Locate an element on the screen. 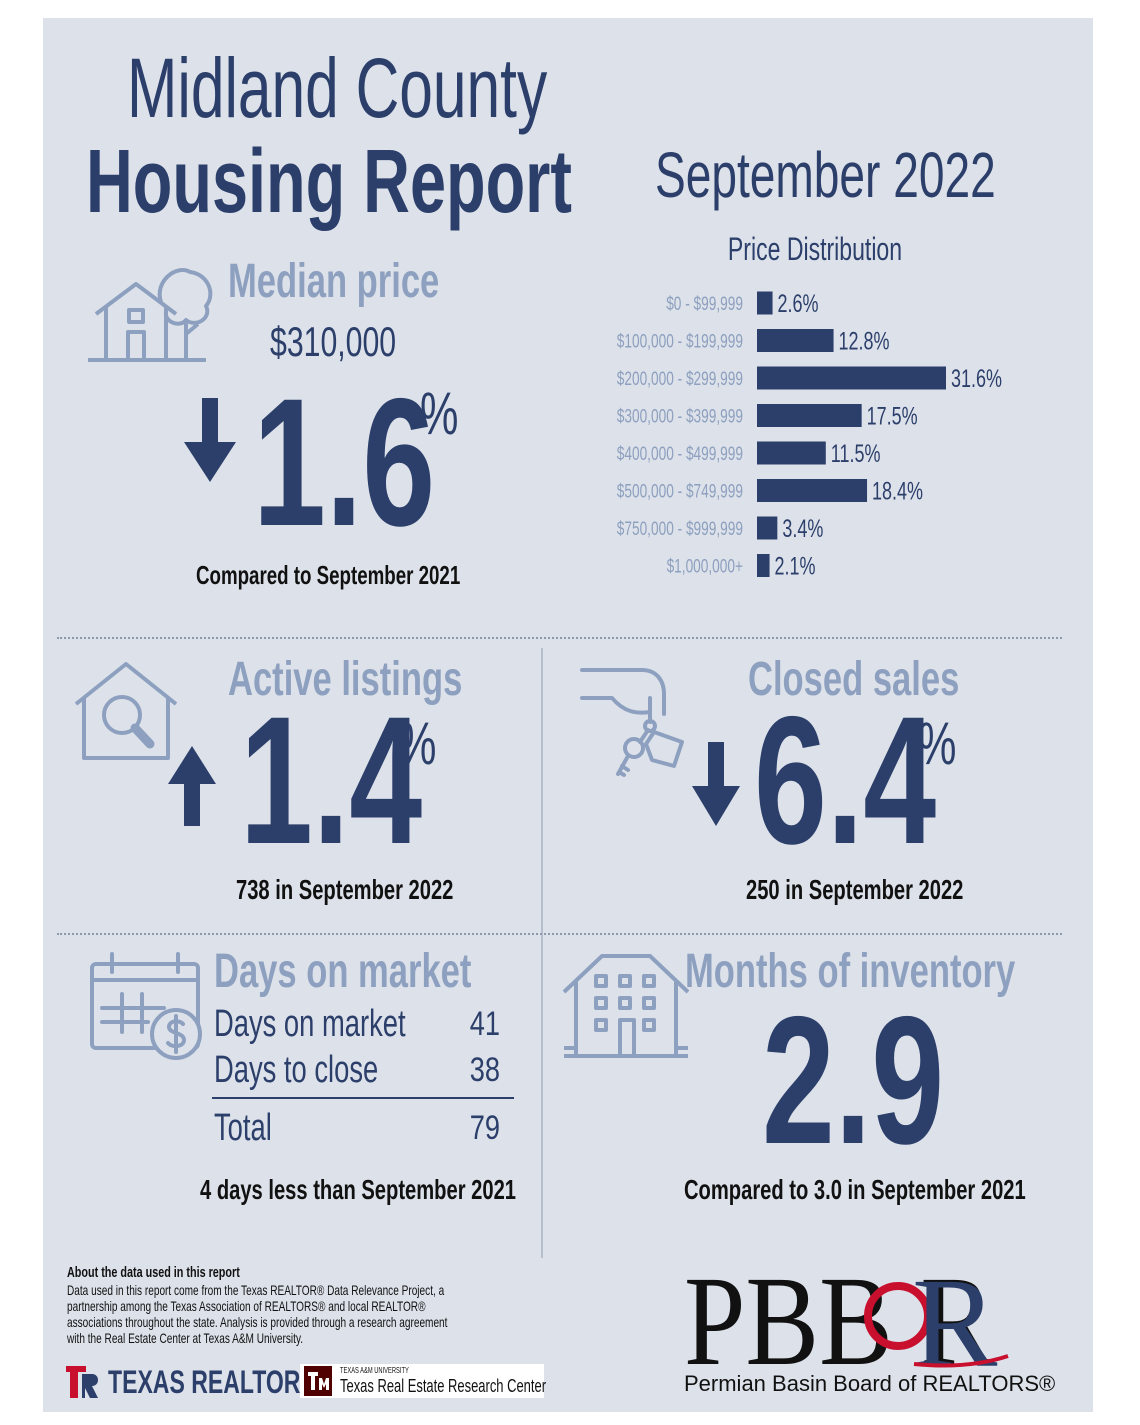 Image resolution: width=1140 pixels, height=1425 pixels. chart-category-label: $200,000 - $299,999 is located at coordinates (680, 379).